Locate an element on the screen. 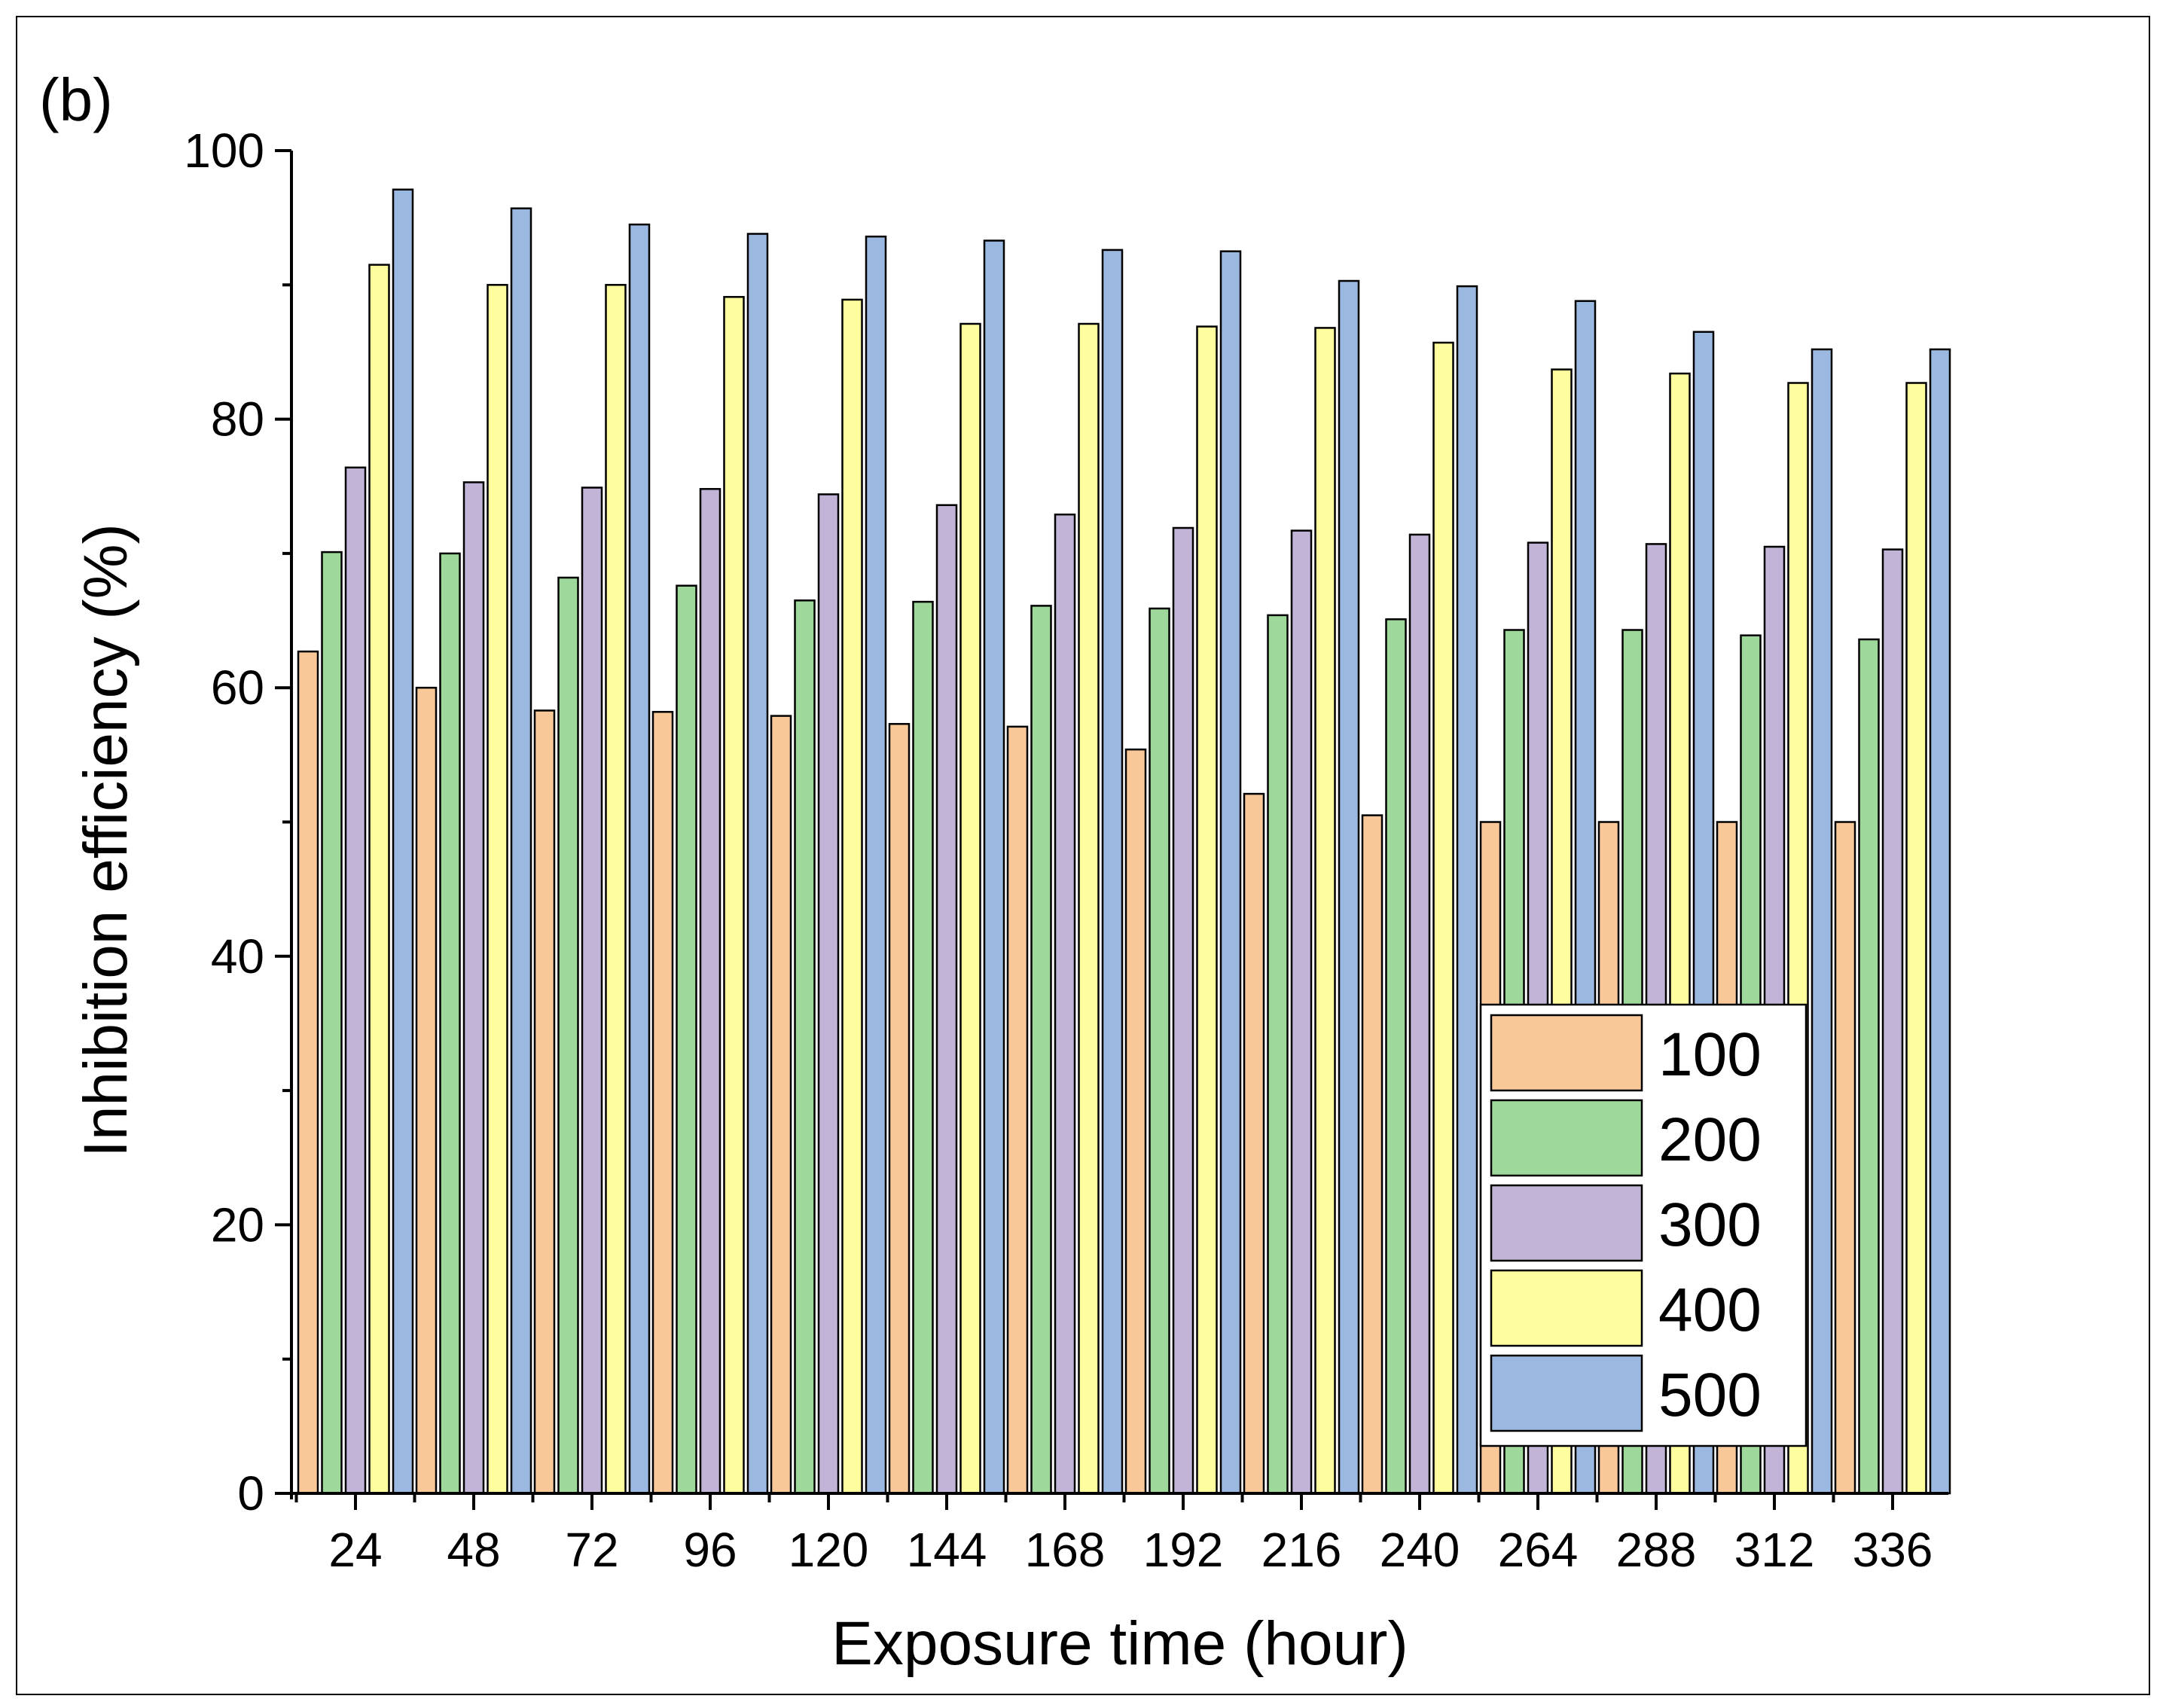 This screenshot has height=1708, width=2166. x-tick-label: 216 is located at coordinates (1301, 1550).